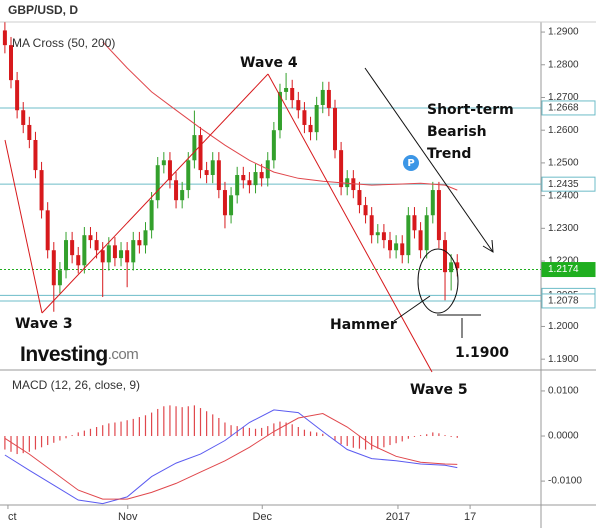 The height and width of the screenshot is (528, 596). Describe the element at coordinates (470, 110) in the screenshot. I see `annotation: Short-term` at that location.